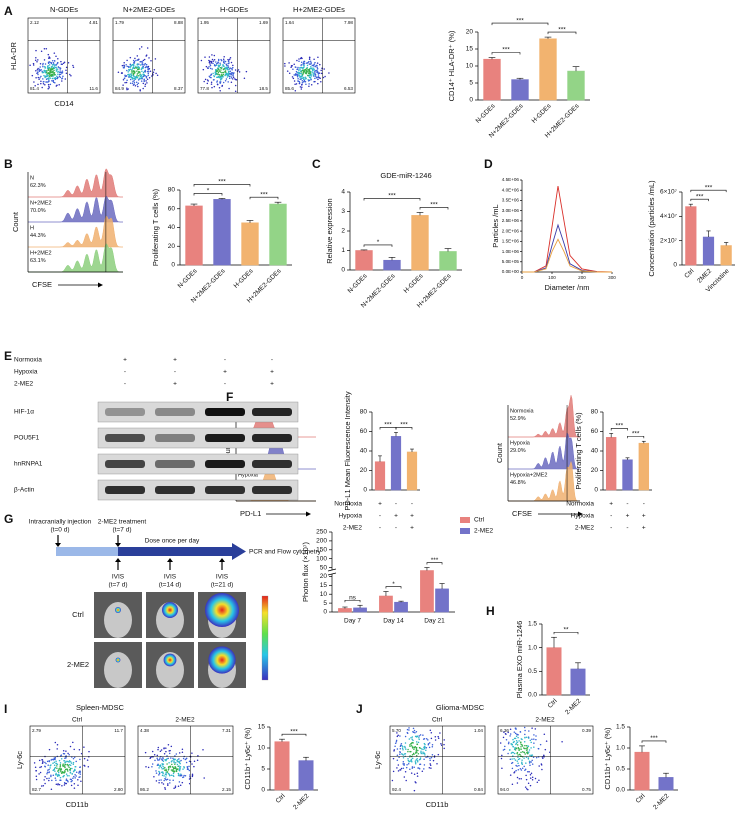 The height and width of the screenshot is (817, 739). I want to click on ivis-label: (t=7 d), so click(118, 585).